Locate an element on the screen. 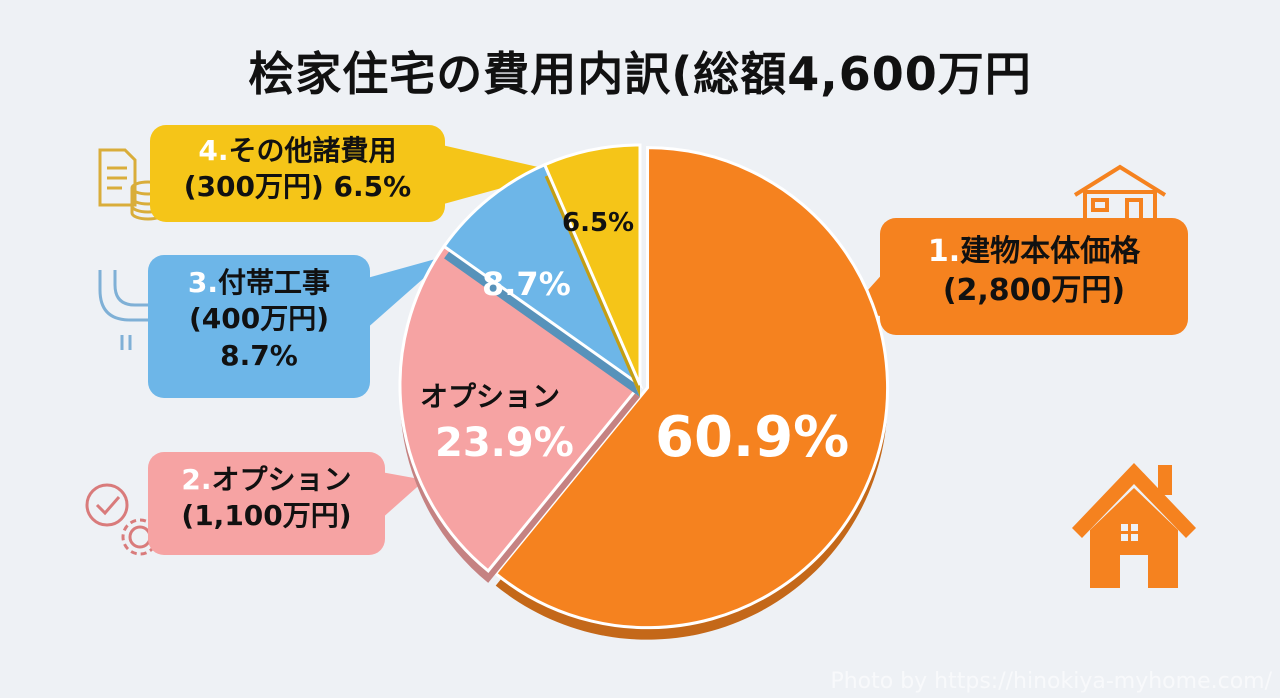 The height and width of the screenshot is (698, 1280). legend-index: 3. is located at coordinates (203, 282).